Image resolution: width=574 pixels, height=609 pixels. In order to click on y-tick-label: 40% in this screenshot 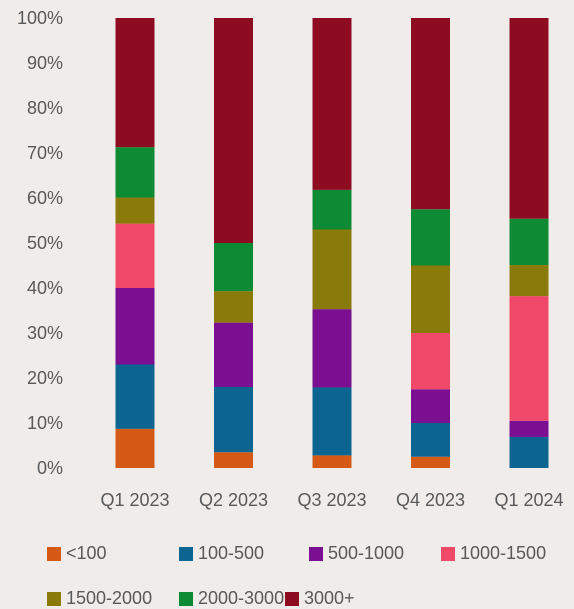, I will do `click(45, 288)`.